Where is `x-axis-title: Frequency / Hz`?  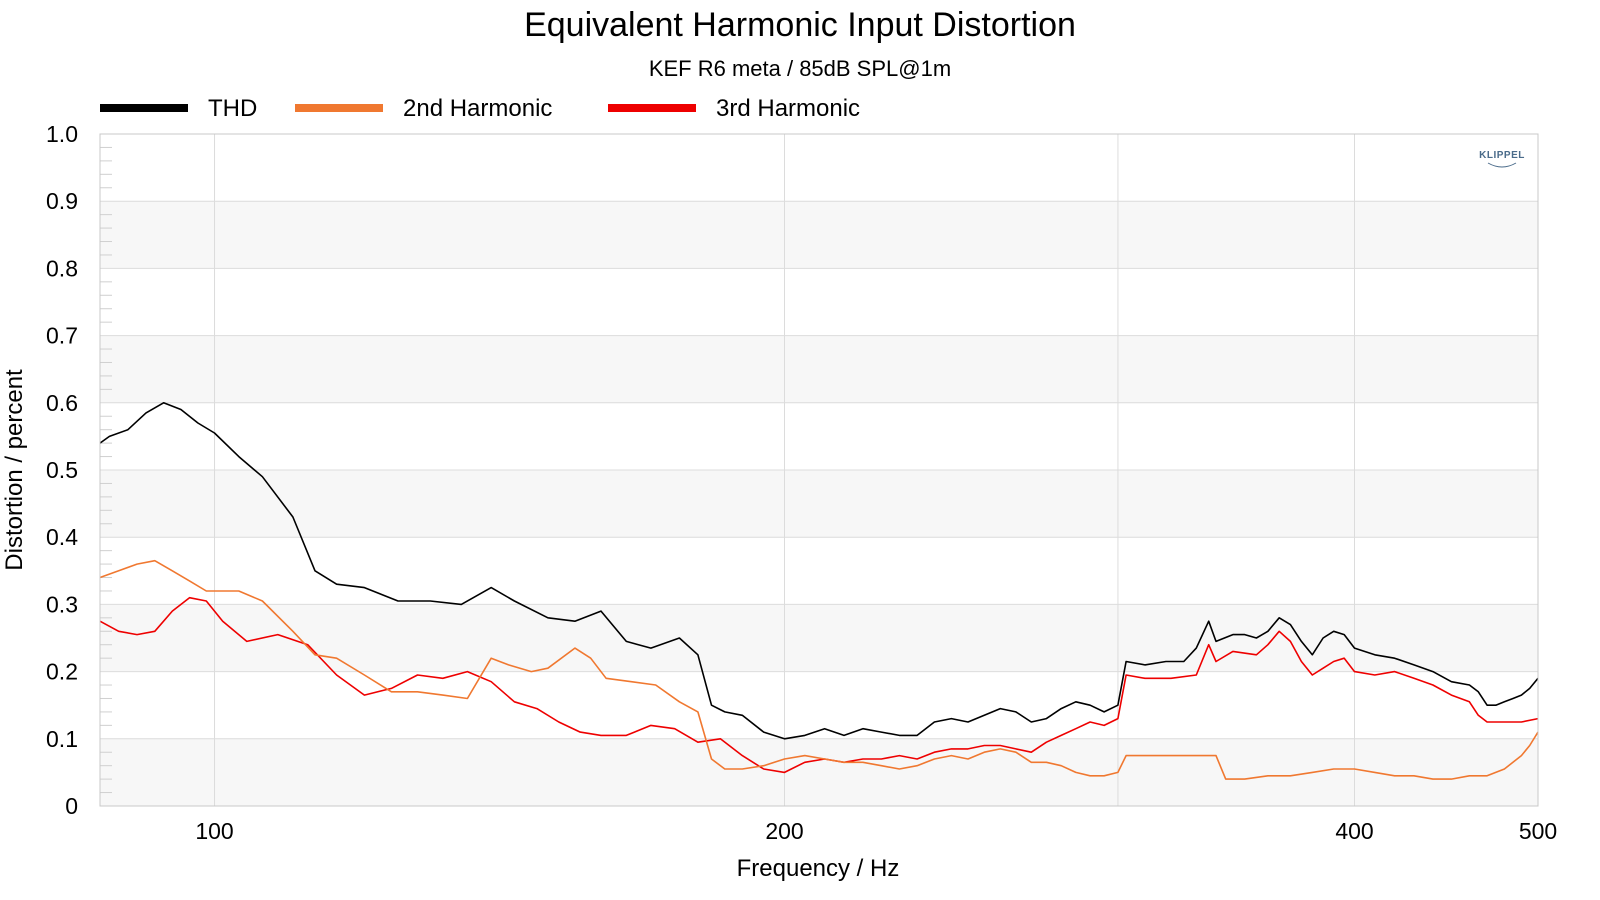
x-axis-title: Frequency / Hz is located at coordinates (818, 868).